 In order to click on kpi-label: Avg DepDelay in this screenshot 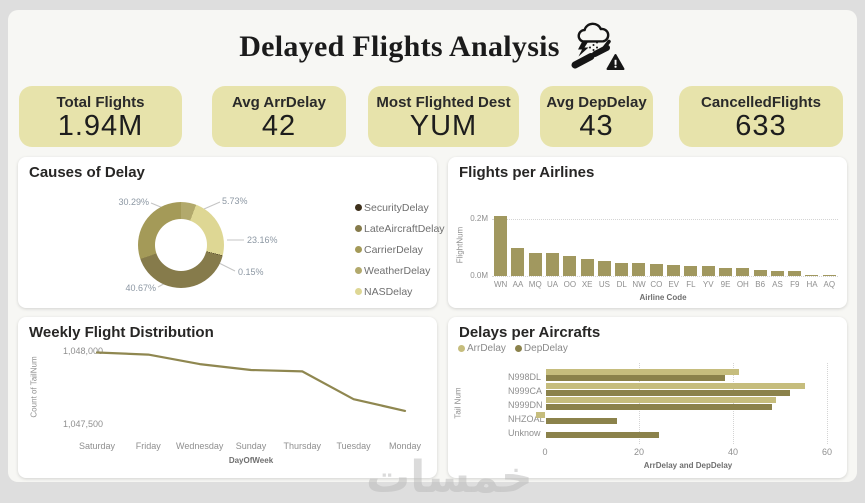, I will do `click(596, 102)`.